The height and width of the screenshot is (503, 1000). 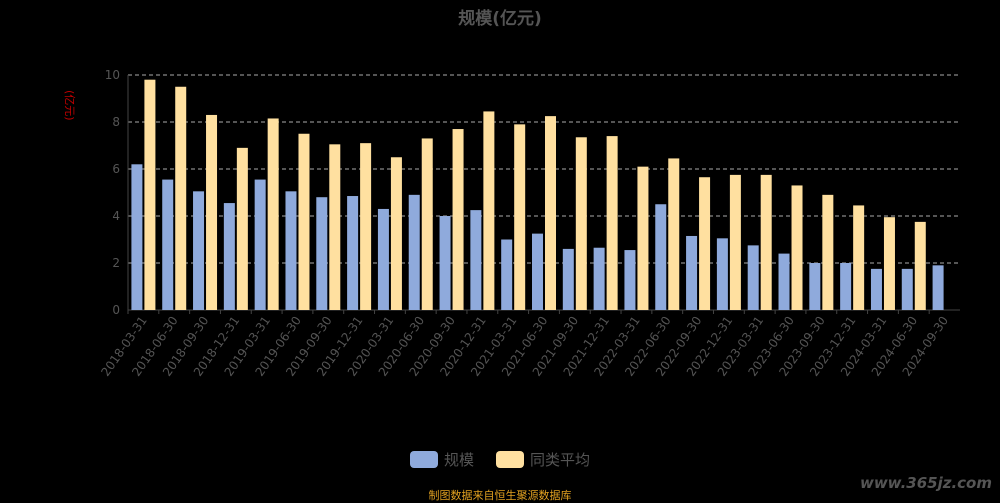 I want to click on y-tick-label: 10, so click(x=112, y=75).